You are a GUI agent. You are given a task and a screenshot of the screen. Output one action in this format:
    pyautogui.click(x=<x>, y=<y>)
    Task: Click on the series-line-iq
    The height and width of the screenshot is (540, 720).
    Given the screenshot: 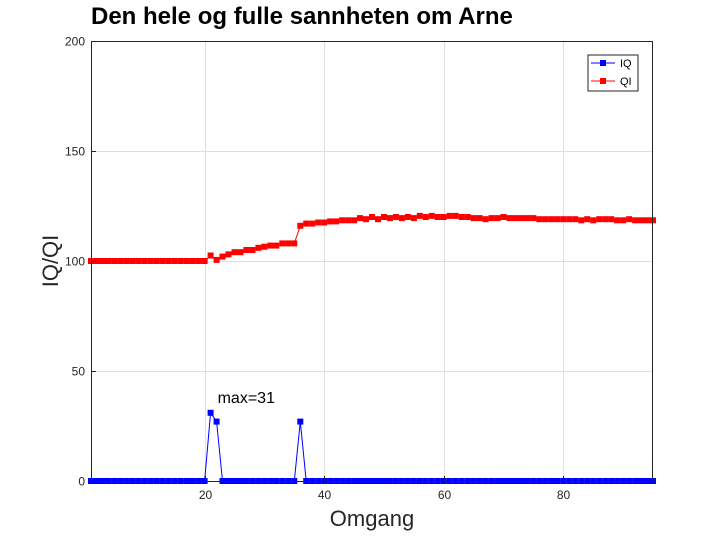 What is the action you would take?
    pyautogui.click(x=372, y=446)
    